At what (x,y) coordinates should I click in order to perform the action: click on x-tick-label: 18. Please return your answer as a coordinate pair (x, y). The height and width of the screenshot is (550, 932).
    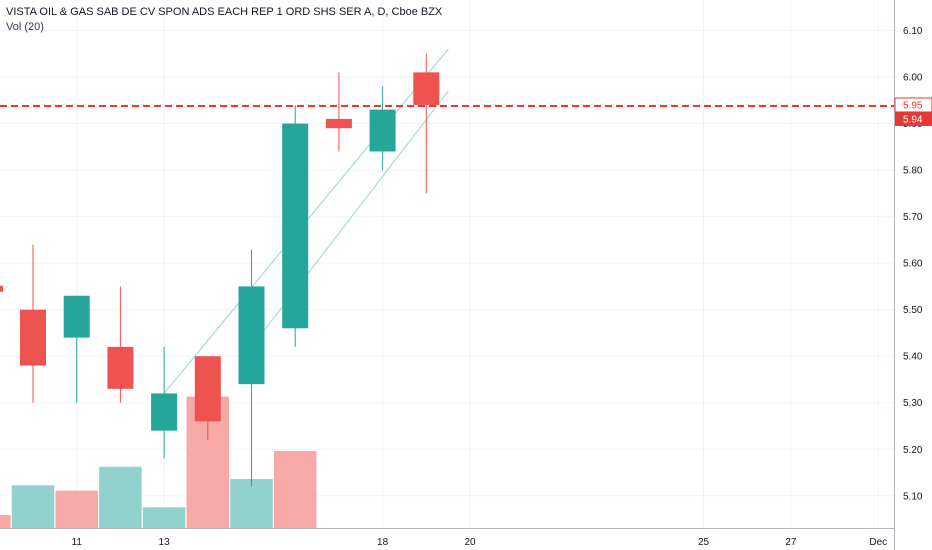
    Looking at the image, I should click on (383, 542).